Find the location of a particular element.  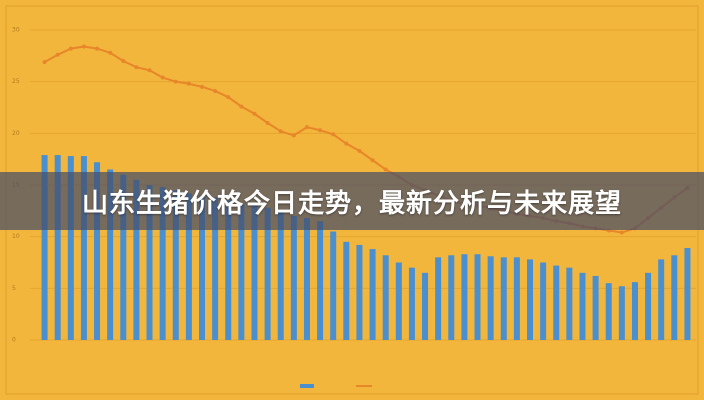

legend-swatch is located at coordinates (307, 386).